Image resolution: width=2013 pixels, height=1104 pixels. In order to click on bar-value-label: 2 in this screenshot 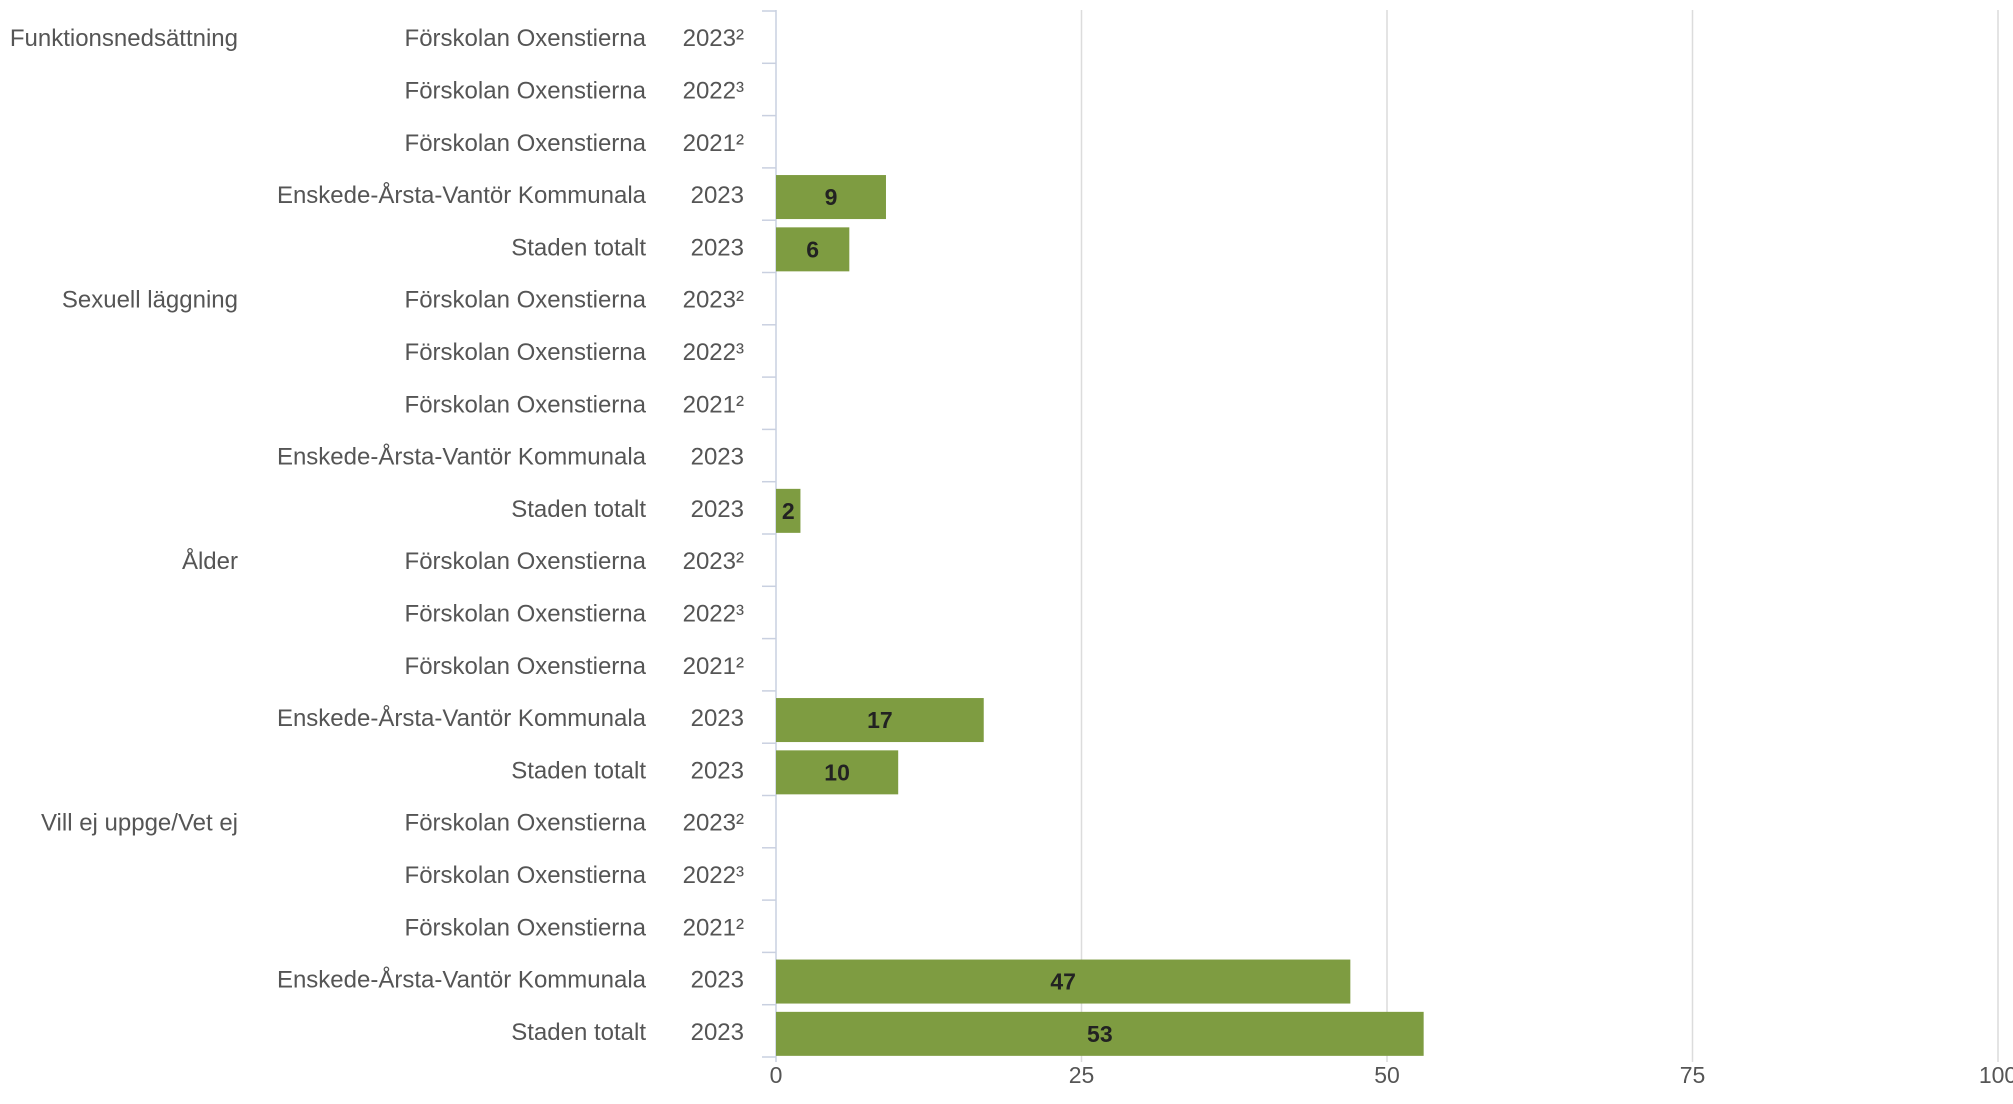, I will do `click(788, 511)`.